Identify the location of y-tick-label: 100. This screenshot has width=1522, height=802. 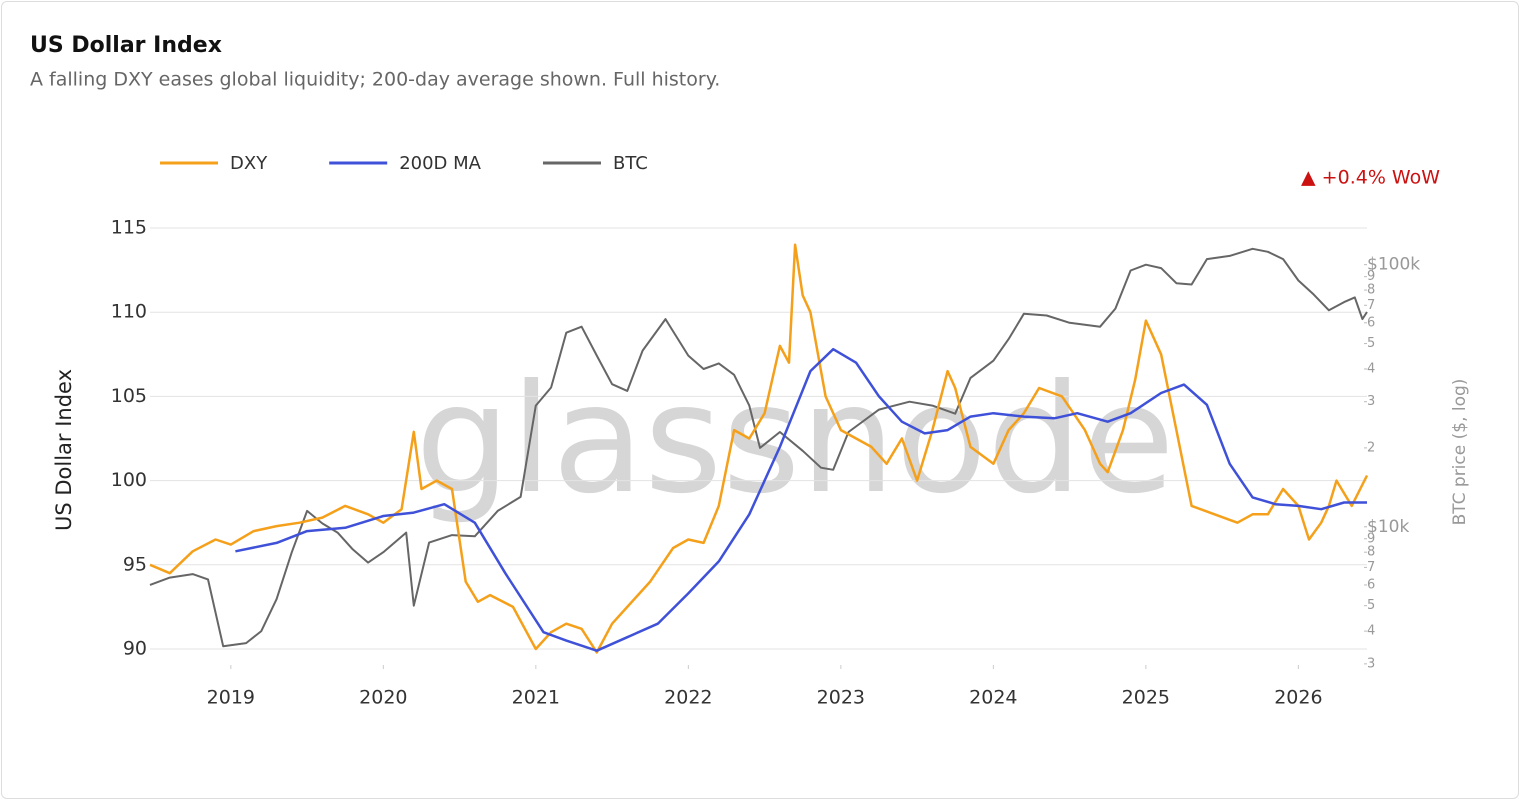
(129, 480).